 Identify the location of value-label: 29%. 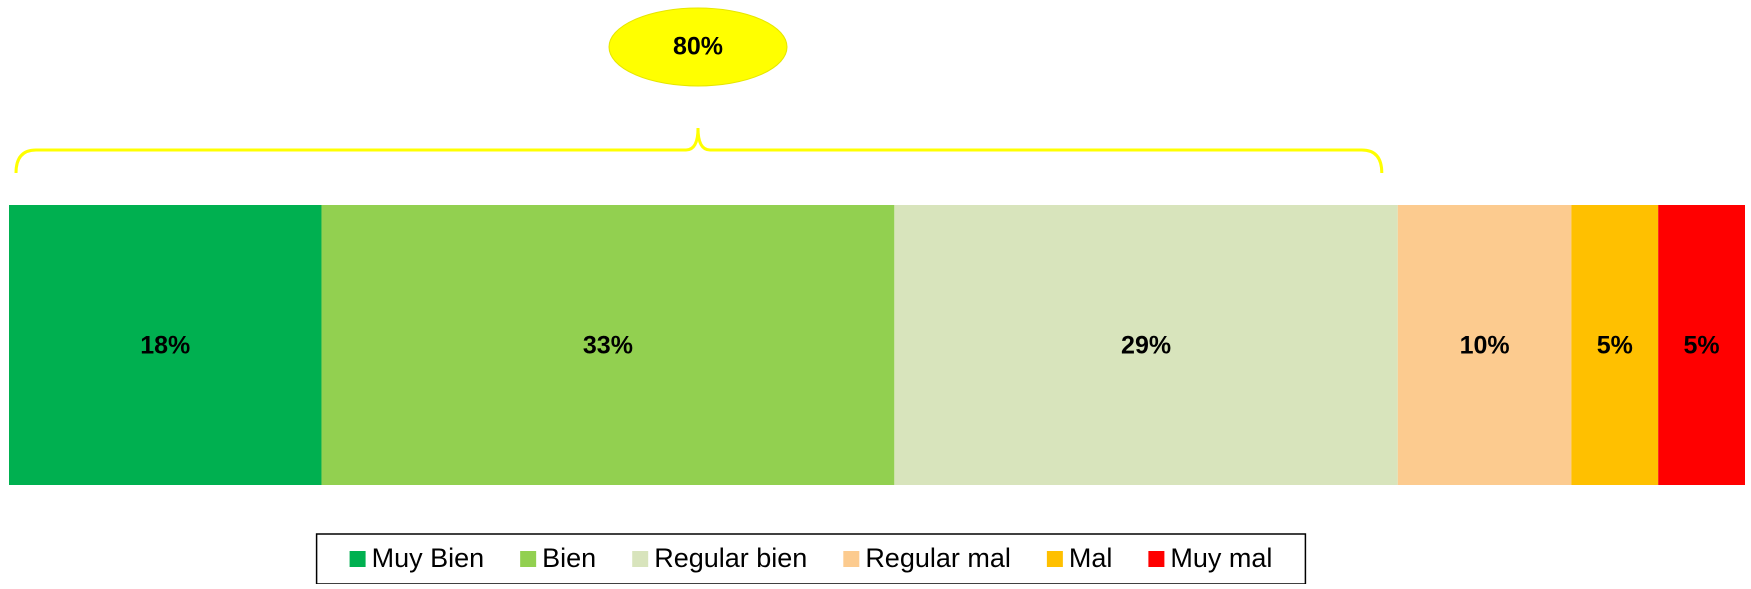
(1146, 346).